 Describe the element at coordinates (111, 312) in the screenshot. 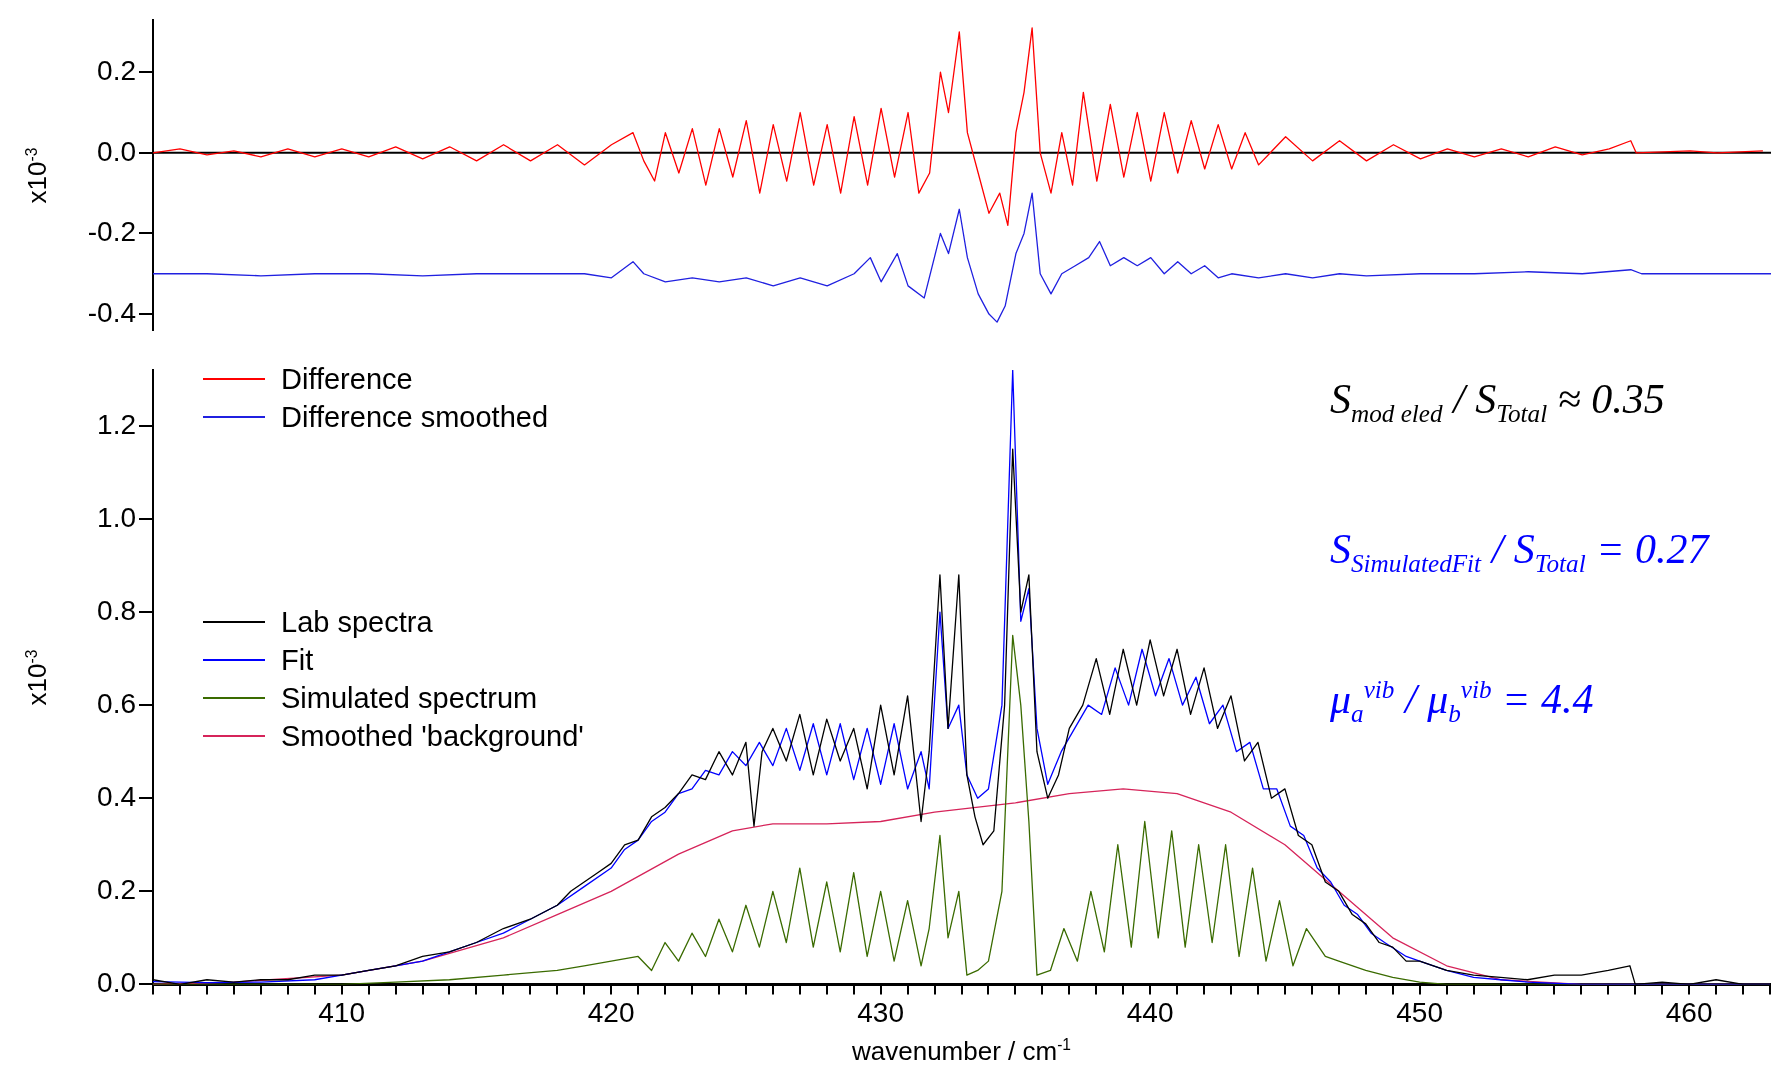

I see `y-tick-label: -0.4` at that location.